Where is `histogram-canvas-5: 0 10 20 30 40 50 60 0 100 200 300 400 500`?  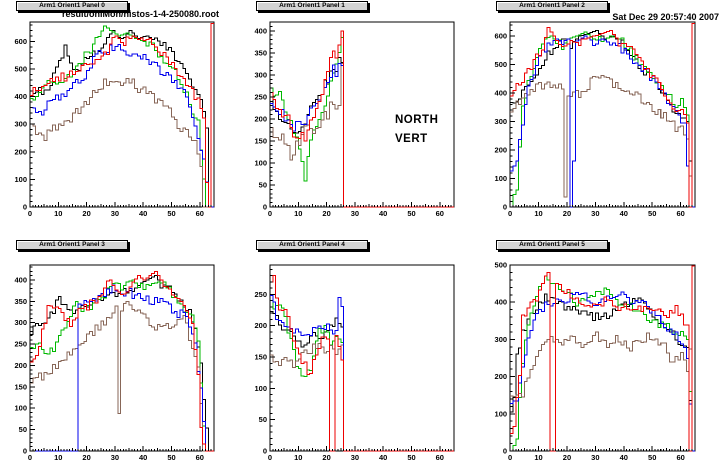
histogram-canvas-5: 0 10 20 30 40 50 60 0 100 200 300 400 500 is located at coordinates (595, 361).